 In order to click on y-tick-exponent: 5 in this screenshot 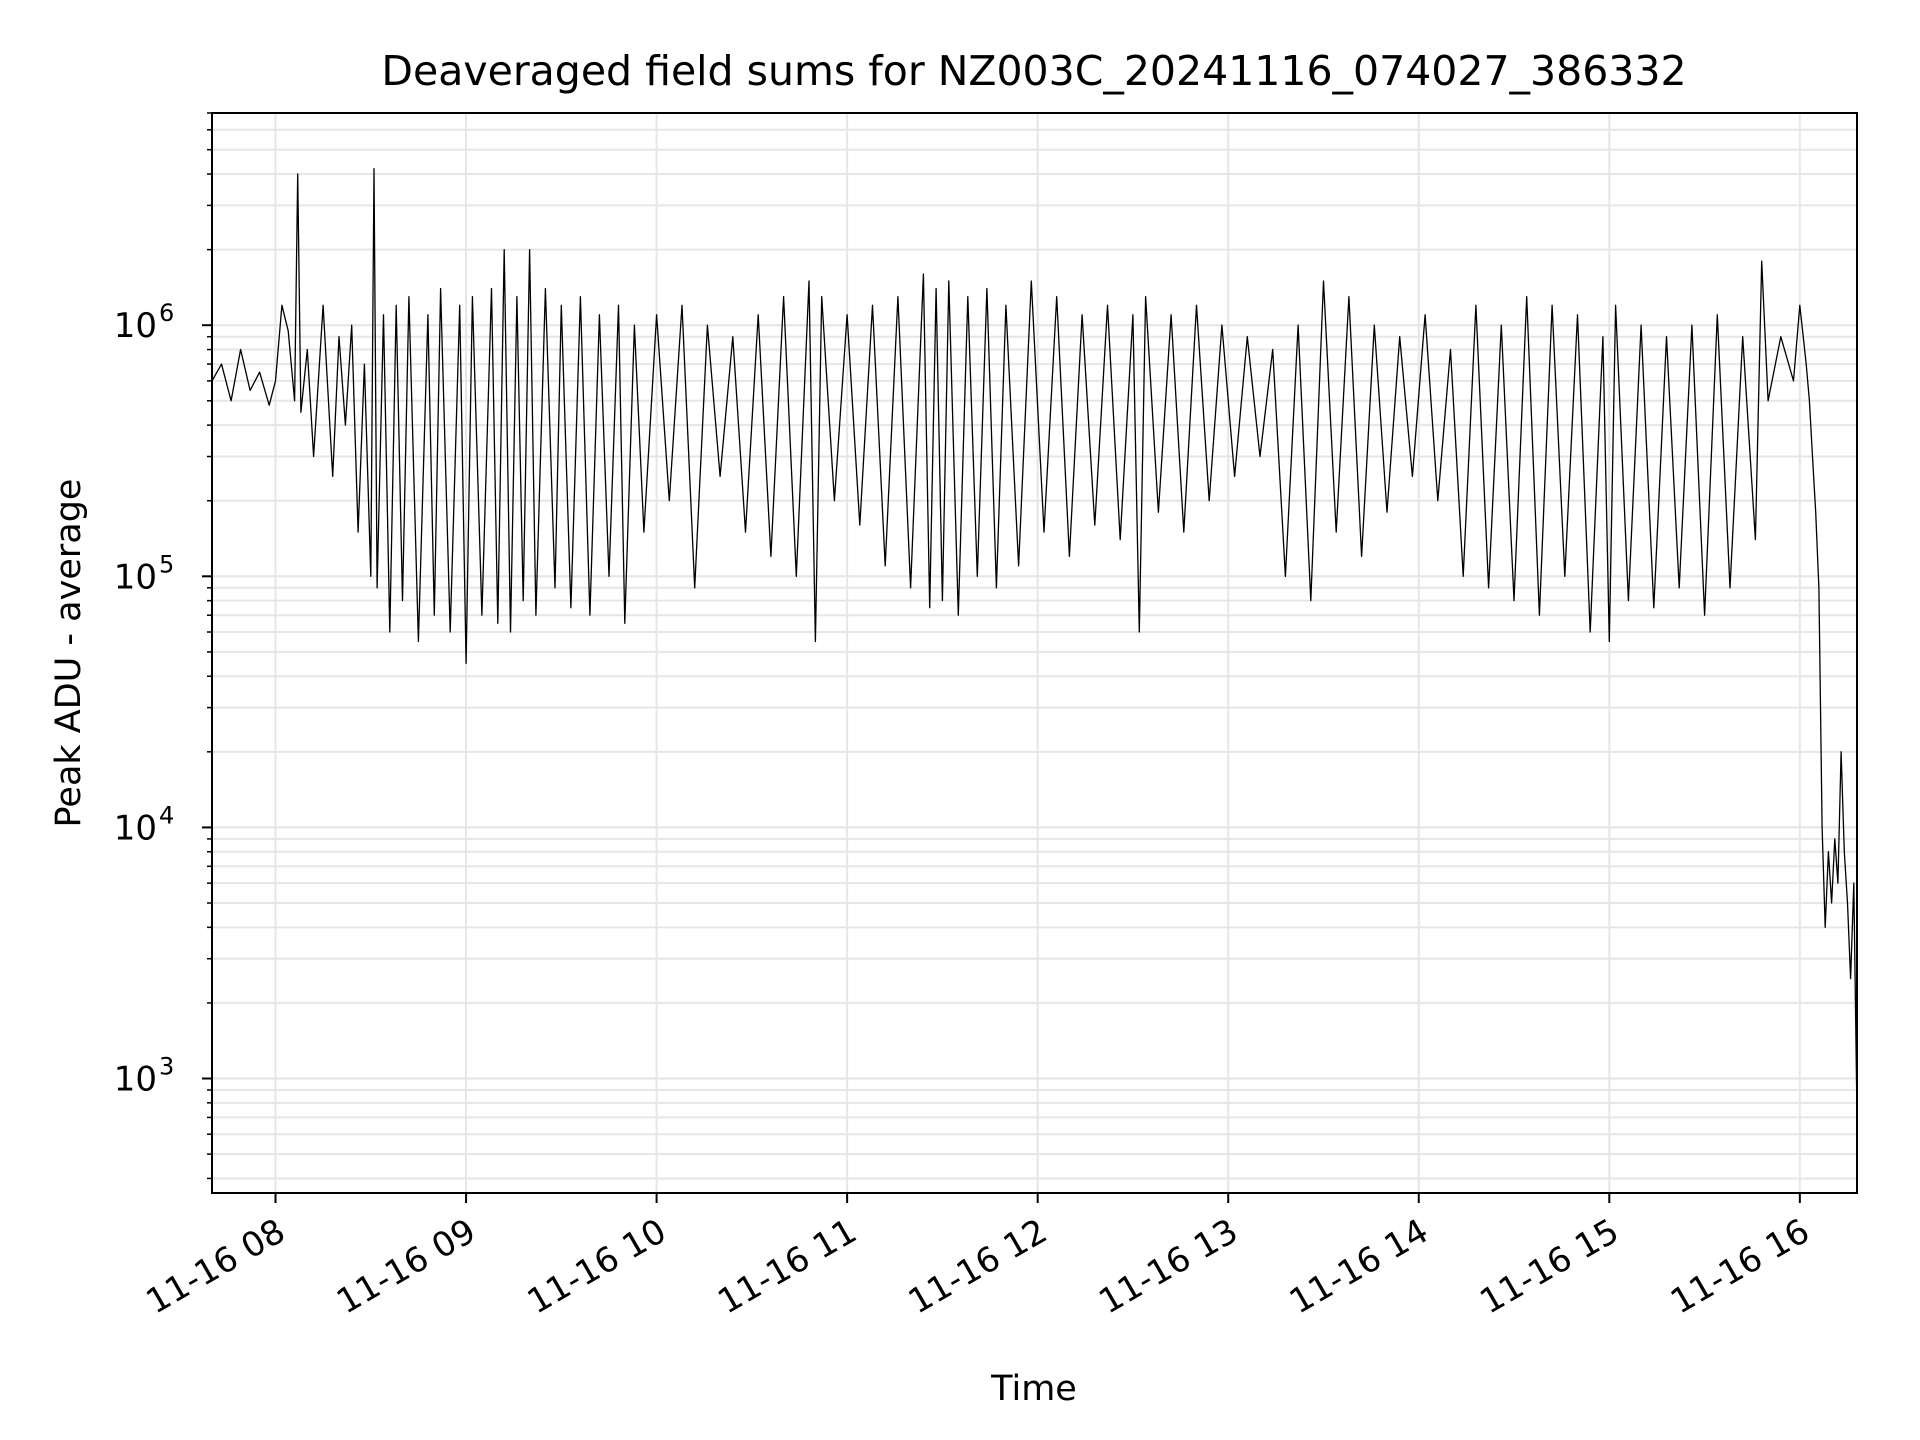, I will do `click(166, 564)`.